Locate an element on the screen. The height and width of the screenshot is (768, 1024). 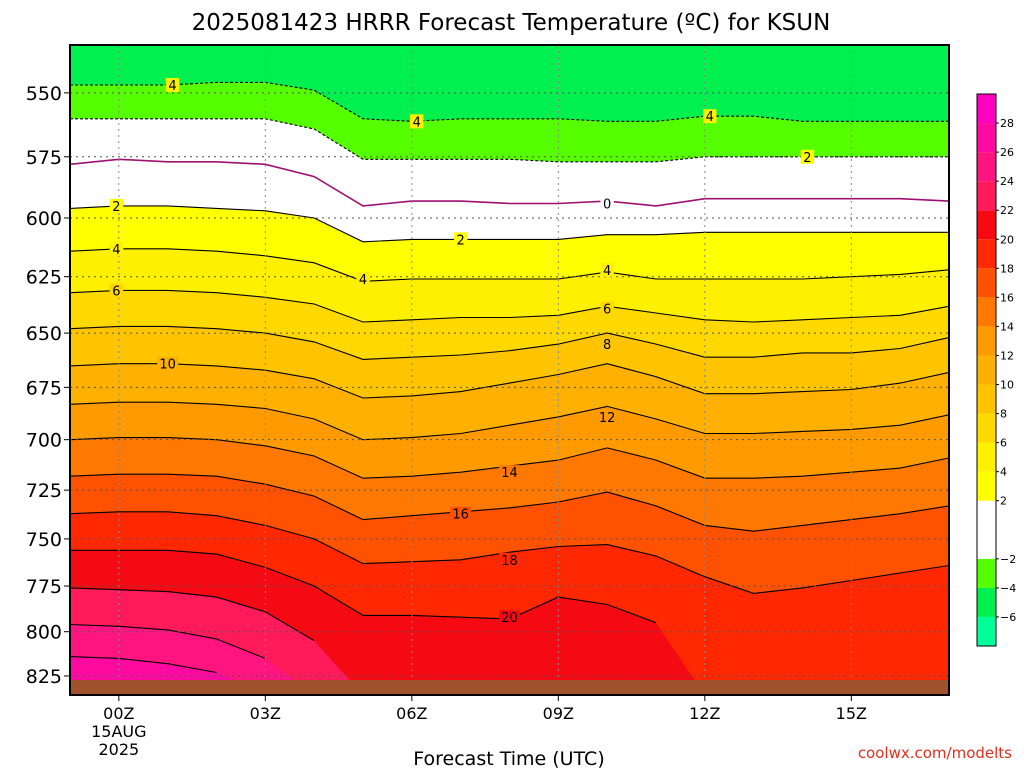
y-tick-label: 600 is located at coordinates (44, 219).